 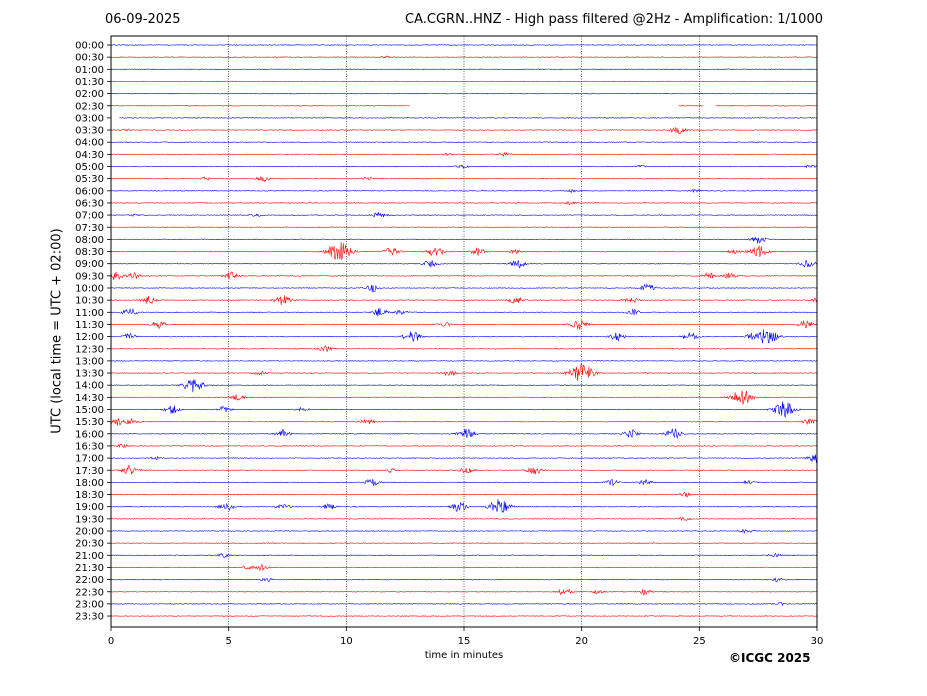 I want to click on y-tick-label: 18:00, so click(x=89, y=483).